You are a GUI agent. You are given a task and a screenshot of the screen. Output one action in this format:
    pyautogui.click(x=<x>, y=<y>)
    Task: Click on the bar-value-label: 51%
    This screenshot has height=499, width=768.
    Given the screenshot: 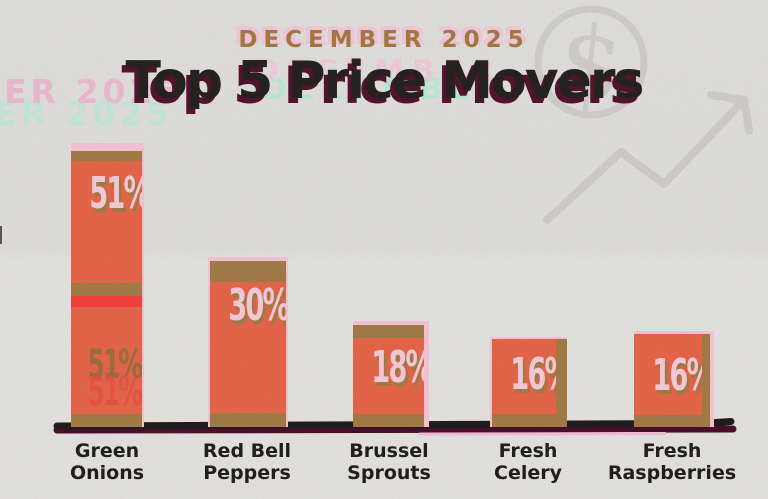 What is the action you would take?
    pyautogui.click(x=115, y=193)
    